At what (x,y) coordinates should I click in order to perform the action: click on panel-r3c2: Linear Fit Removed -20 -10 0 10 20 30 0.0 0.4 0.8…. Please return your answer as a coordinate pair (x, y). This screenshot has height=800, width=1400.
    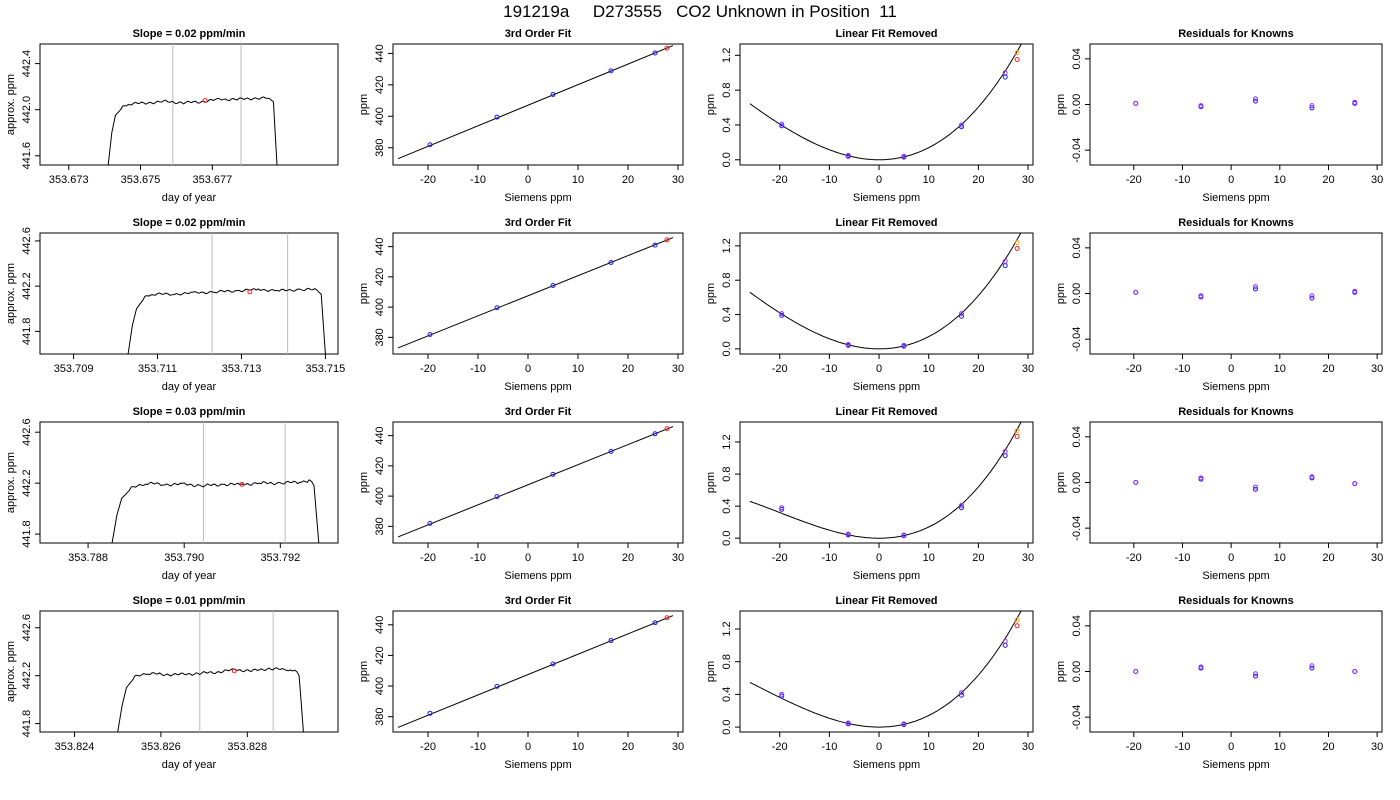
    Looking at the image, I should click on (869, 683).